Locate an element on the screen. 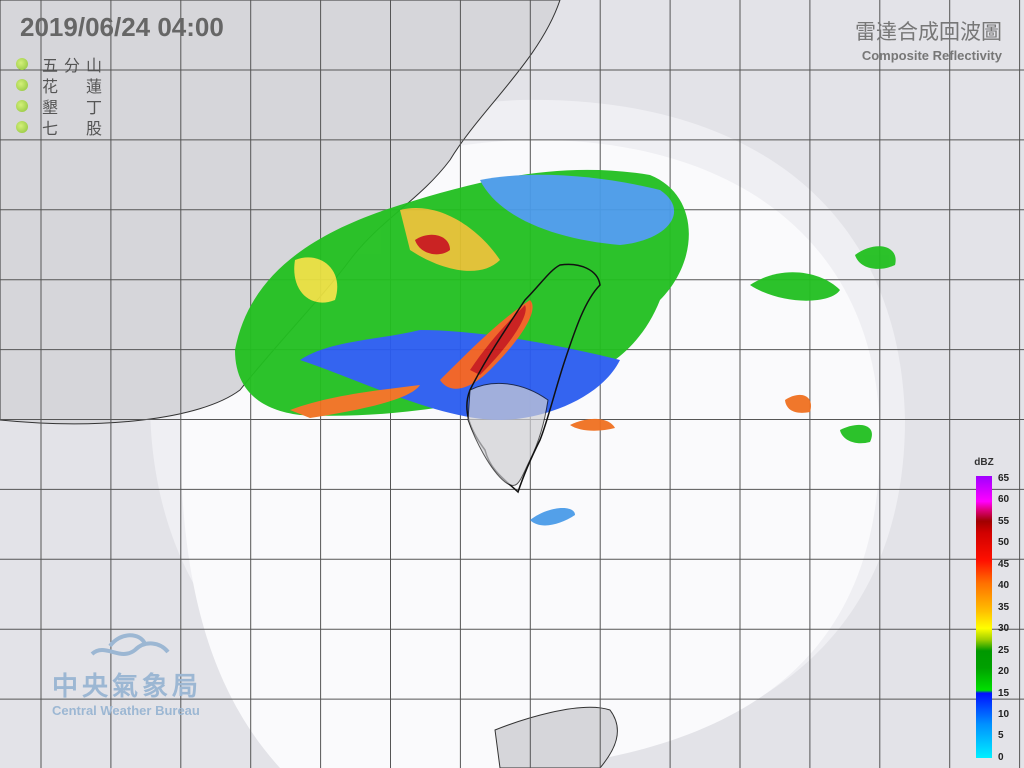 The height and width of the screenshot is (768, 1024). agency-name-en: Central Weather Bureau is located at coordinates (126, 710).